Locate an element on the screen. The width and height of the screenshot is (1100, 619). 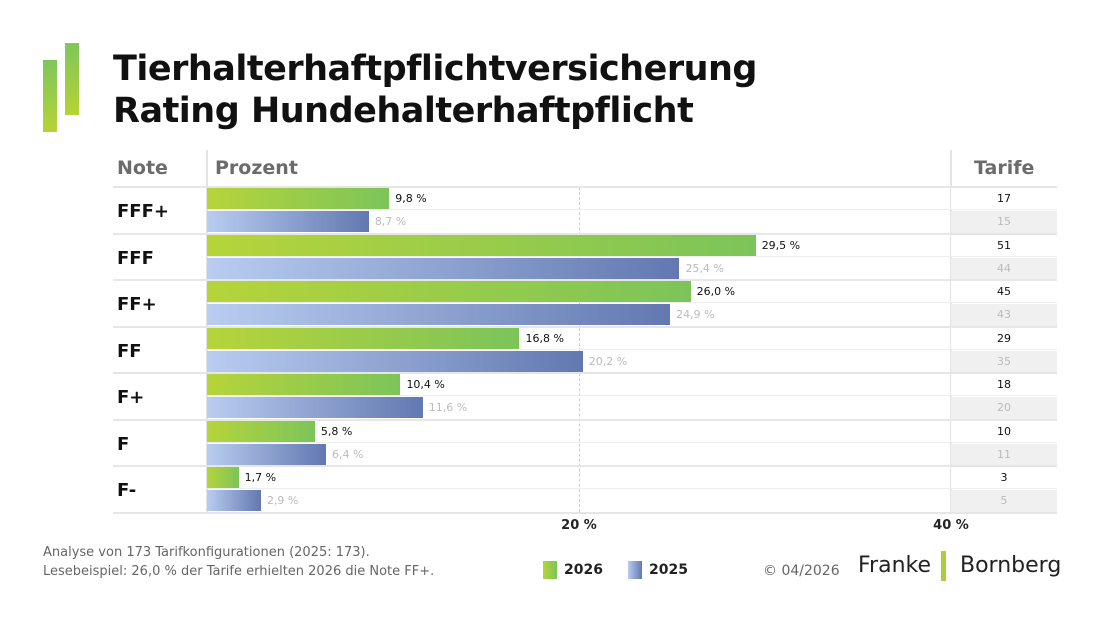
tarife-2026: 45 is located at coordinates (1004, 292).